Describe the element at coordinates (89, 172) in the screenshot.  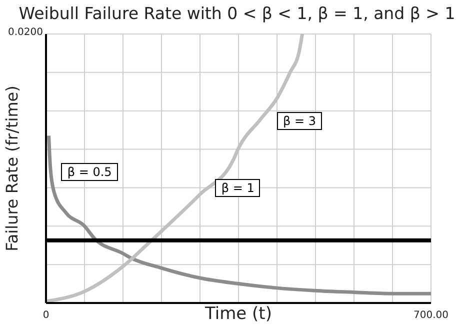
I see `series-label: β = 0.5` at that location.